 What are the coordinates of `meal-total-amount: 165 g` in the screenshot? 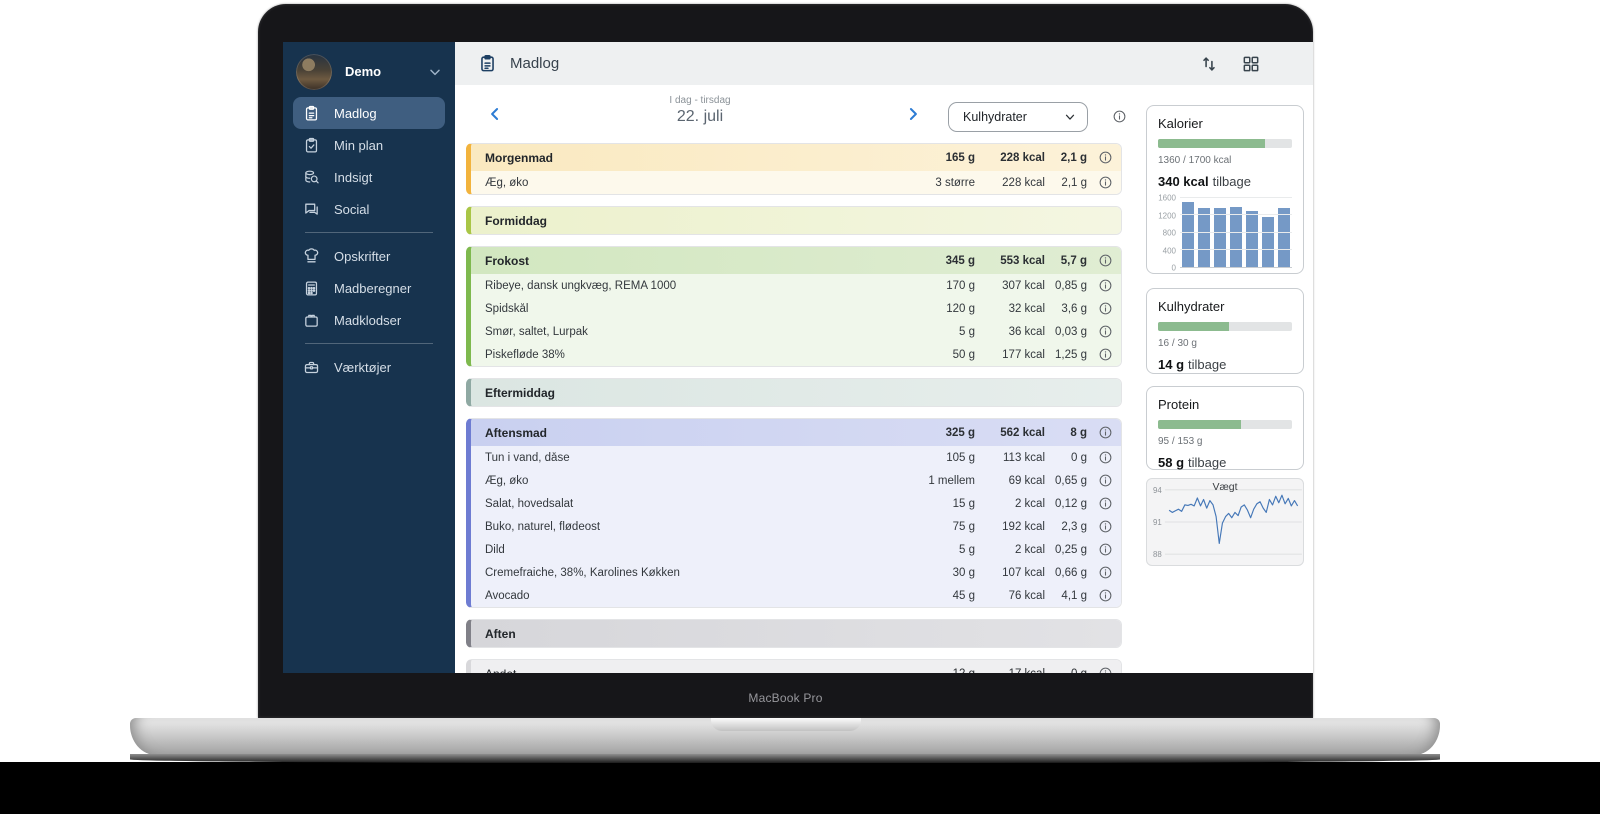 It's located at (960, 157).